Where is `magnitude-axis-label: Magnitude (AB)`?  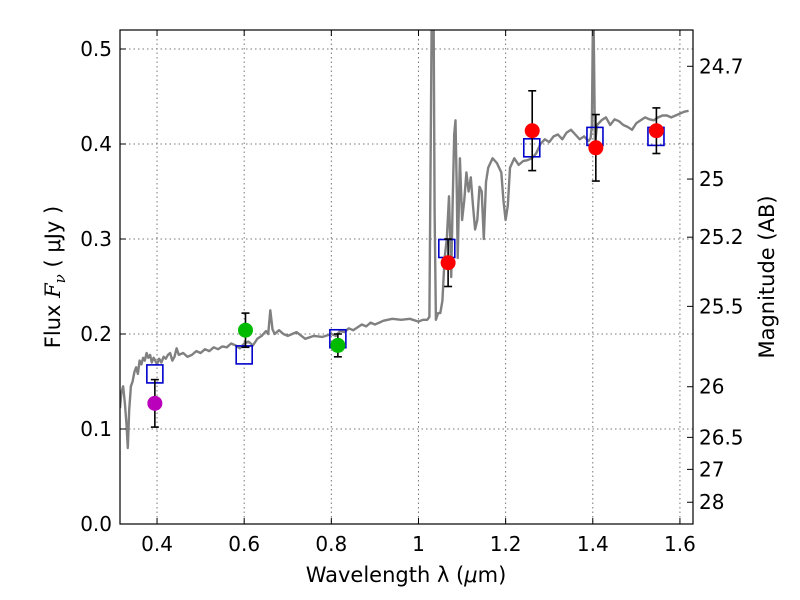 magnitude-axis-label: Magnitude (AB) is located at coordinates (767, 276).